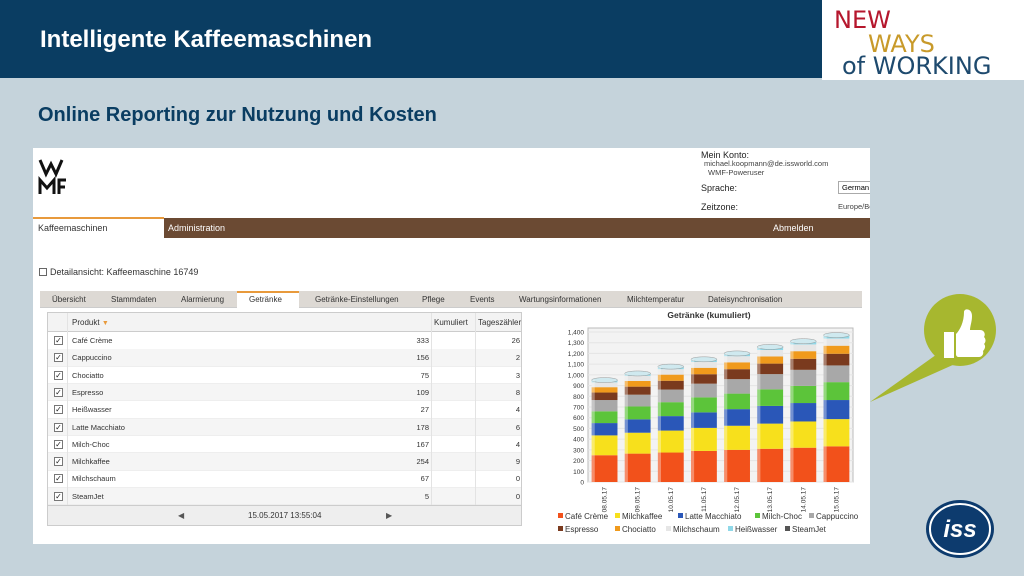 The width and height of the screenshot is (1024, 576). Describe the element at coordinates (704, 499) in the screenshot. I see `x-tick-label: 11.05.17` at that location.